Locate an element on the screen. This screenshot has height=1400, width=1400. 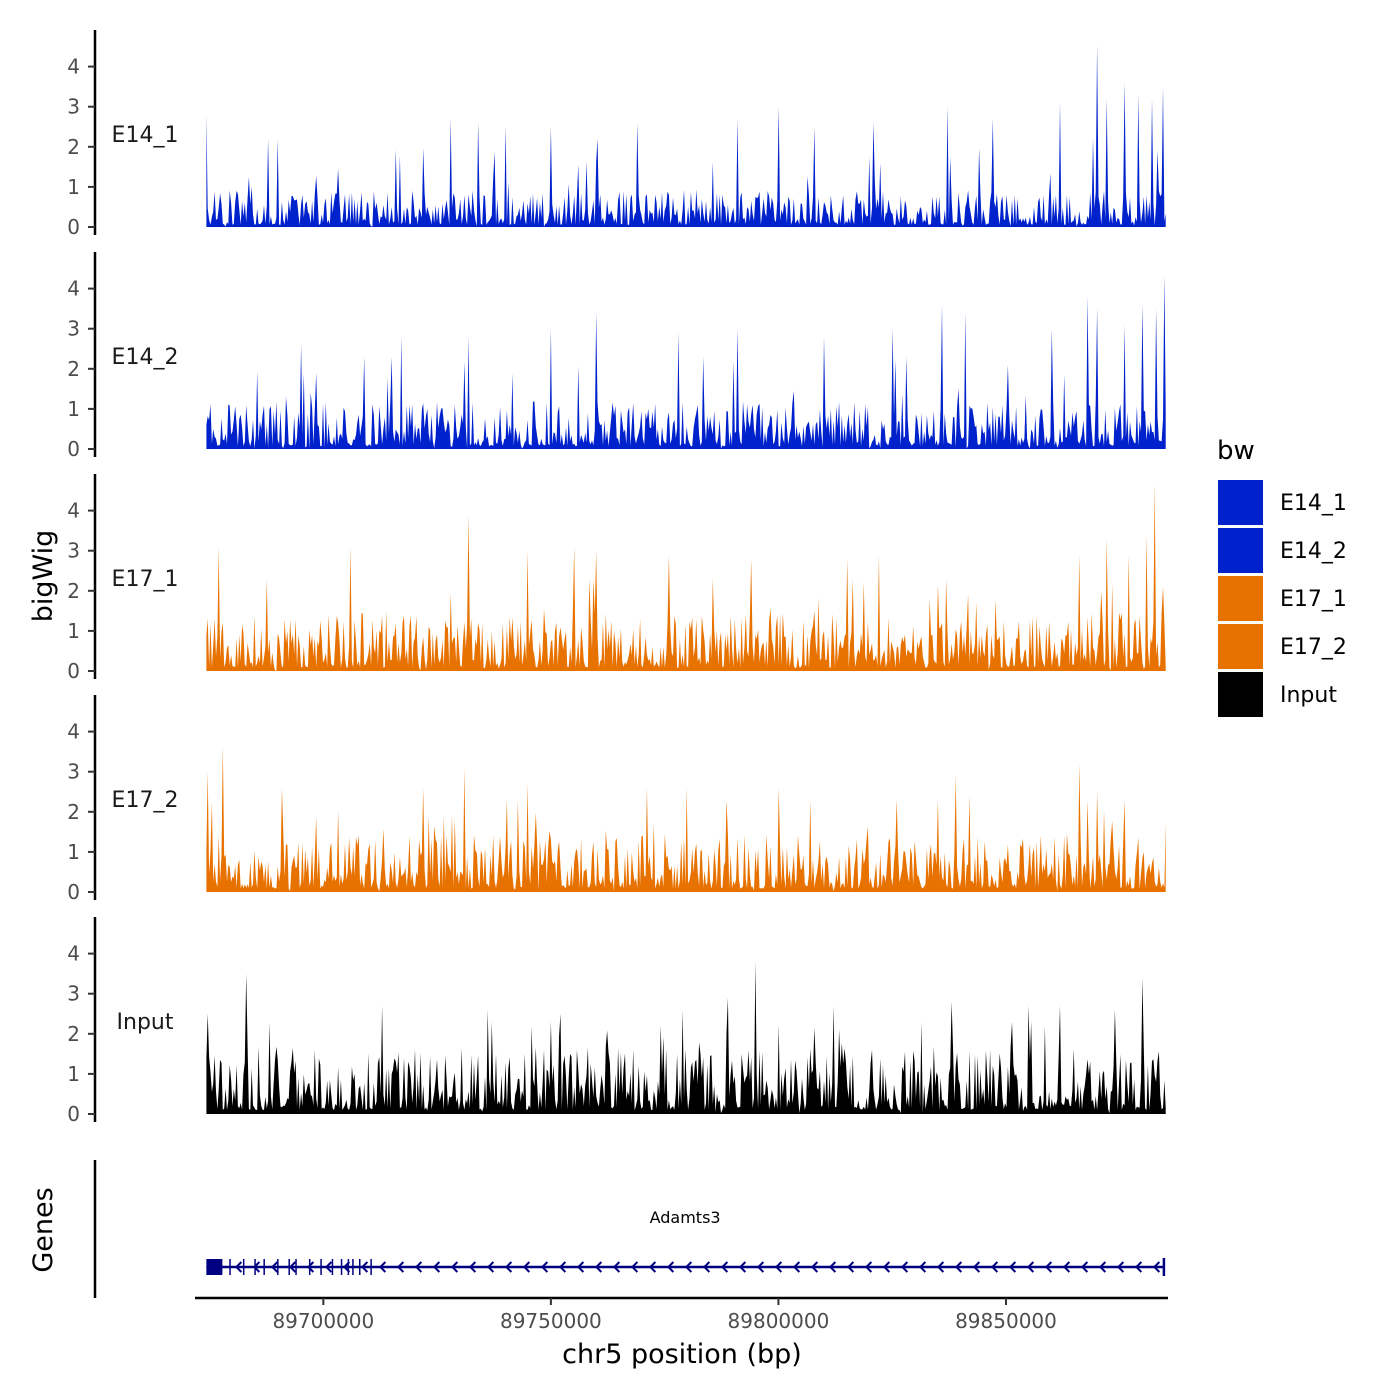
track-label: E17_1 is located at coordinates (145, 579).